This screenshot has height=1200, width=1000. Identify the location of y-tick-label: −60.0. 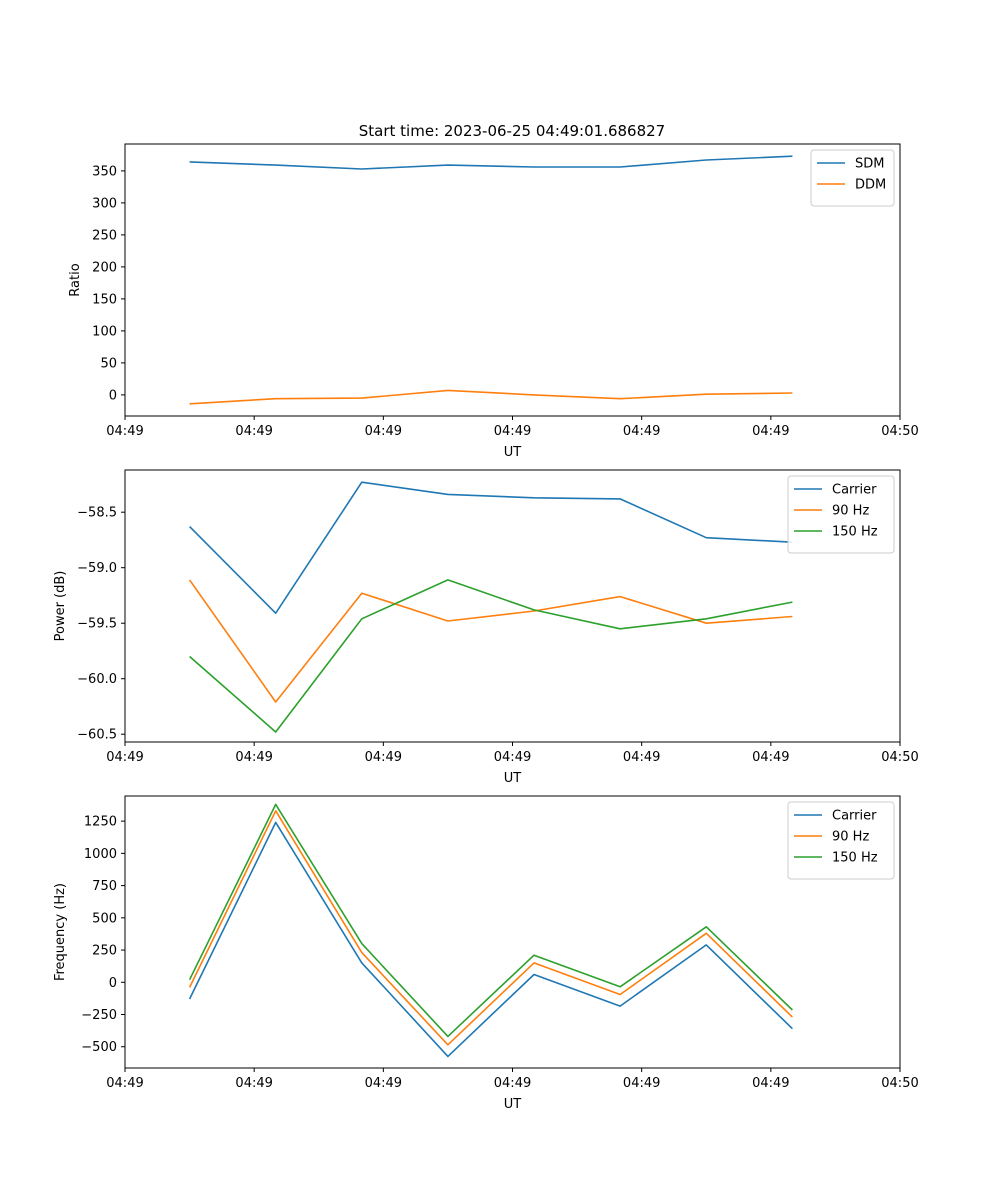
(97, 679).